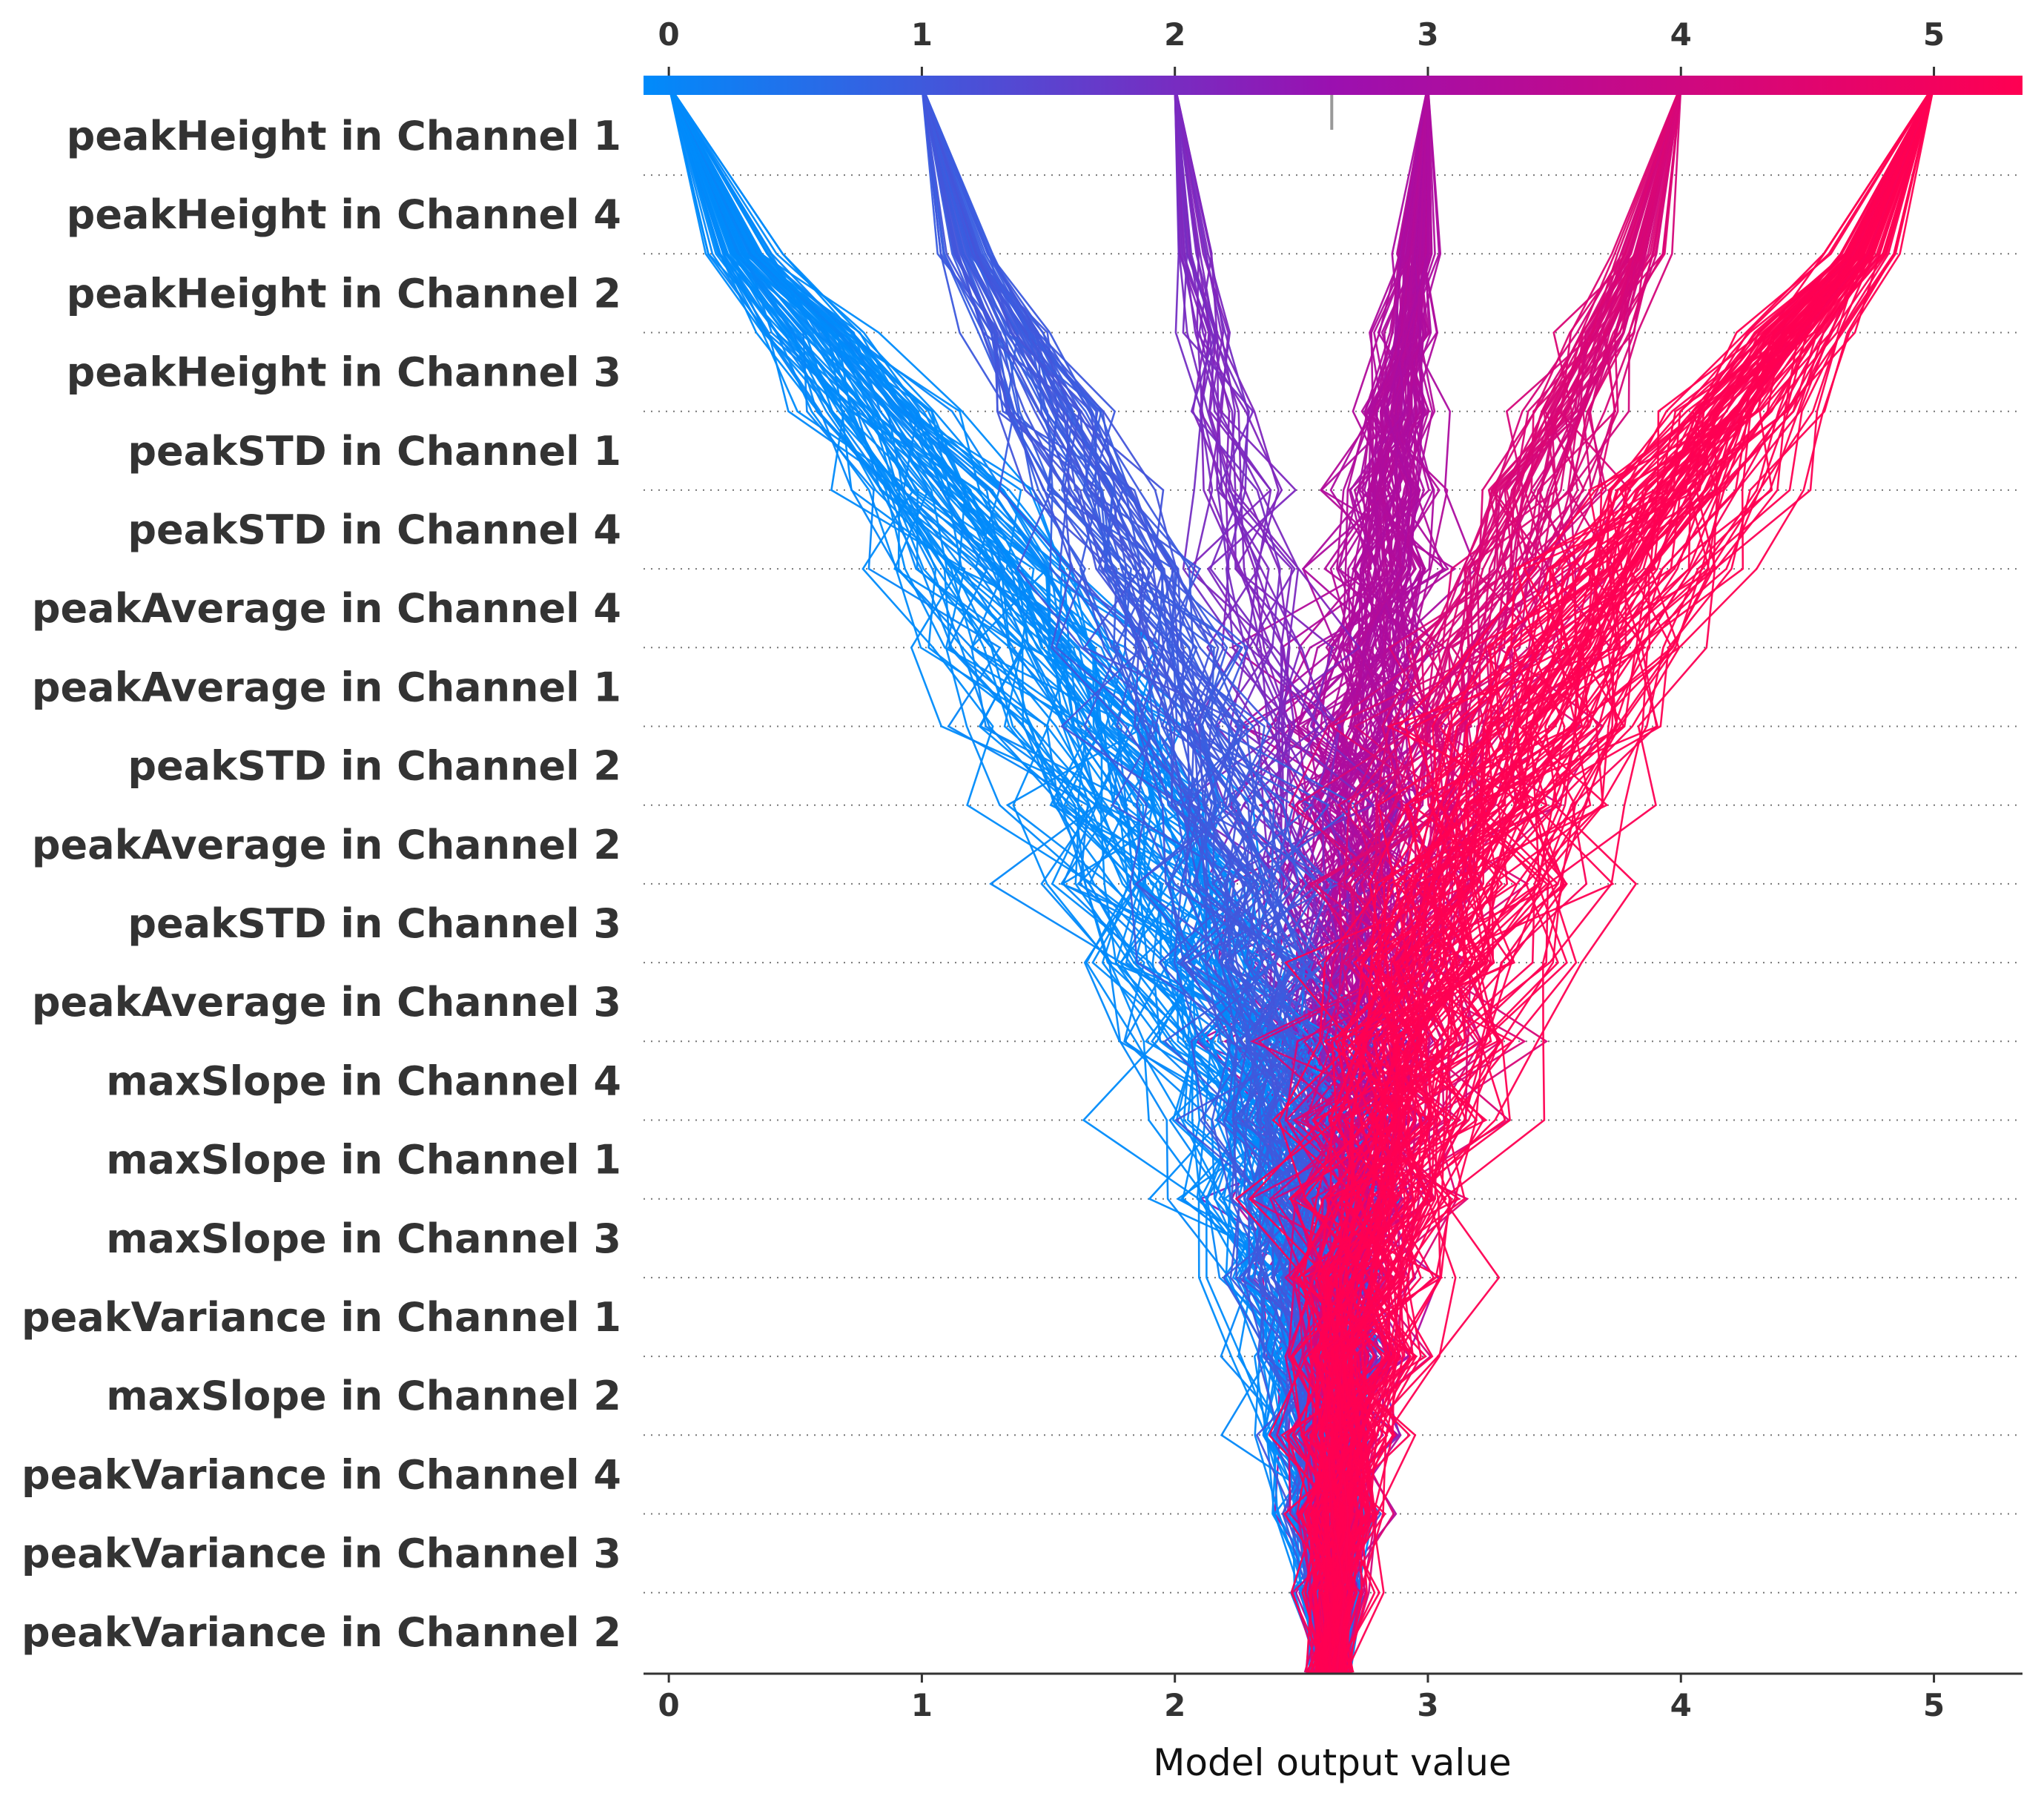  I want to click on feature-label: peakVariance in Channel 4, so click(322, 1475).